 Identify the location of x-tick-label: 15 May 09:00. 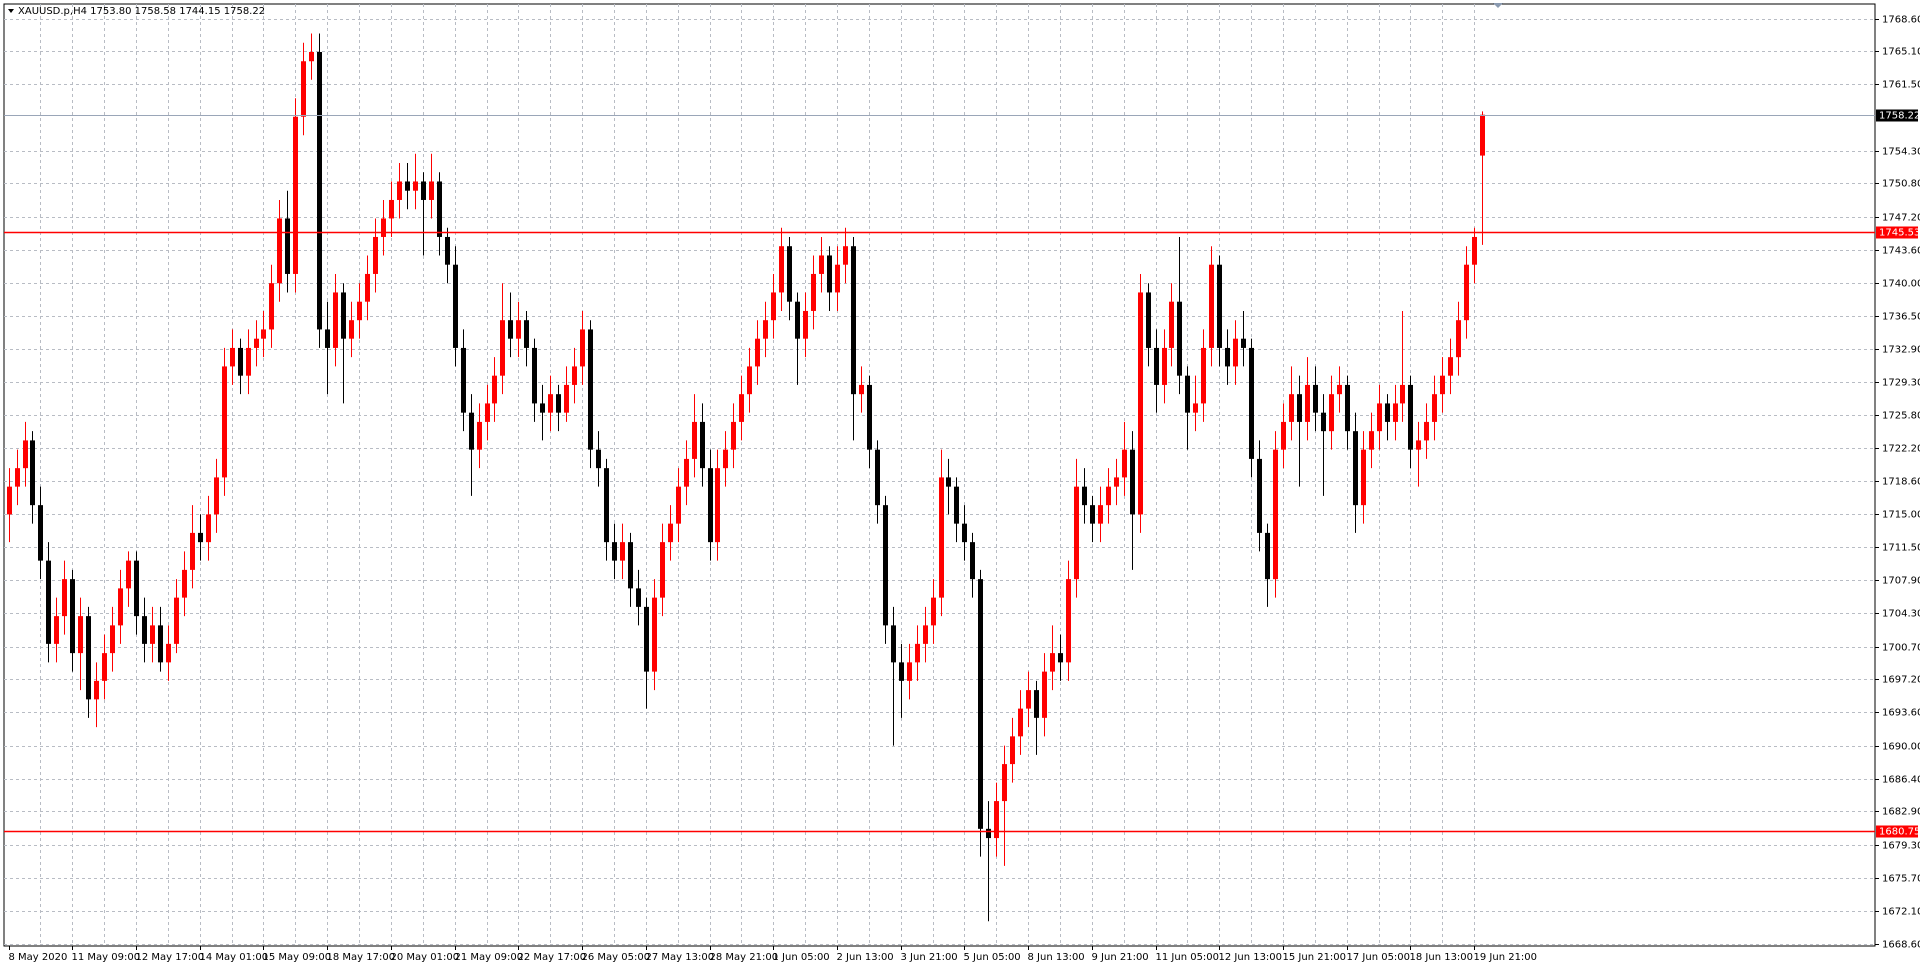
(297, 957).